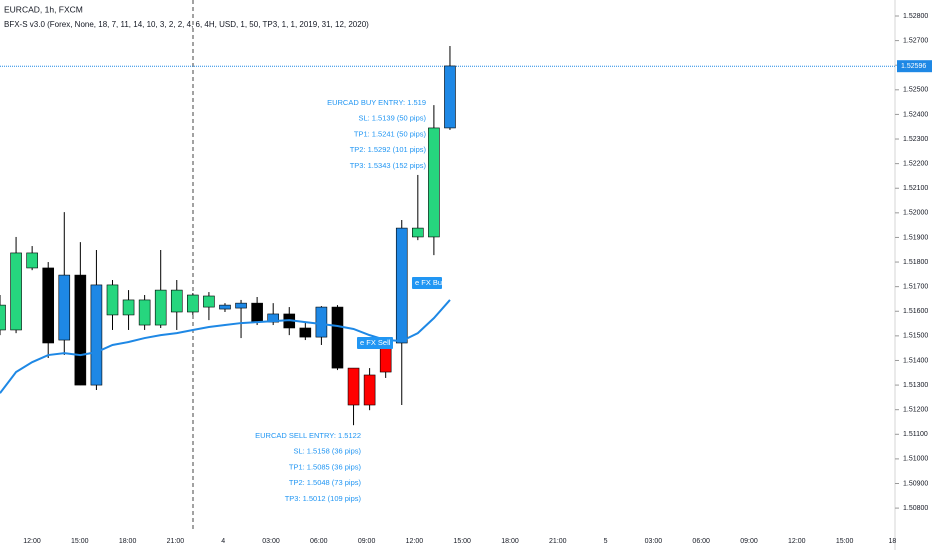 Image resolution: width=932 pixels, height=550 pixels. I want to click on signal-annotation: TP1: 1.5241 (50 pips), so click(390, 133).